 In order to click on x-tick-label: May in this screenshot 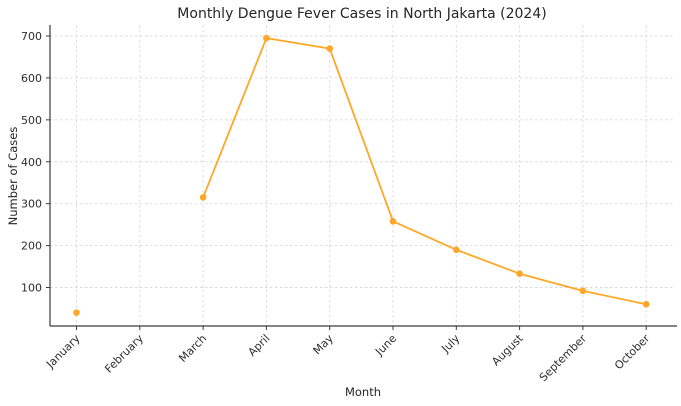, I will do `click(324, 345)`.